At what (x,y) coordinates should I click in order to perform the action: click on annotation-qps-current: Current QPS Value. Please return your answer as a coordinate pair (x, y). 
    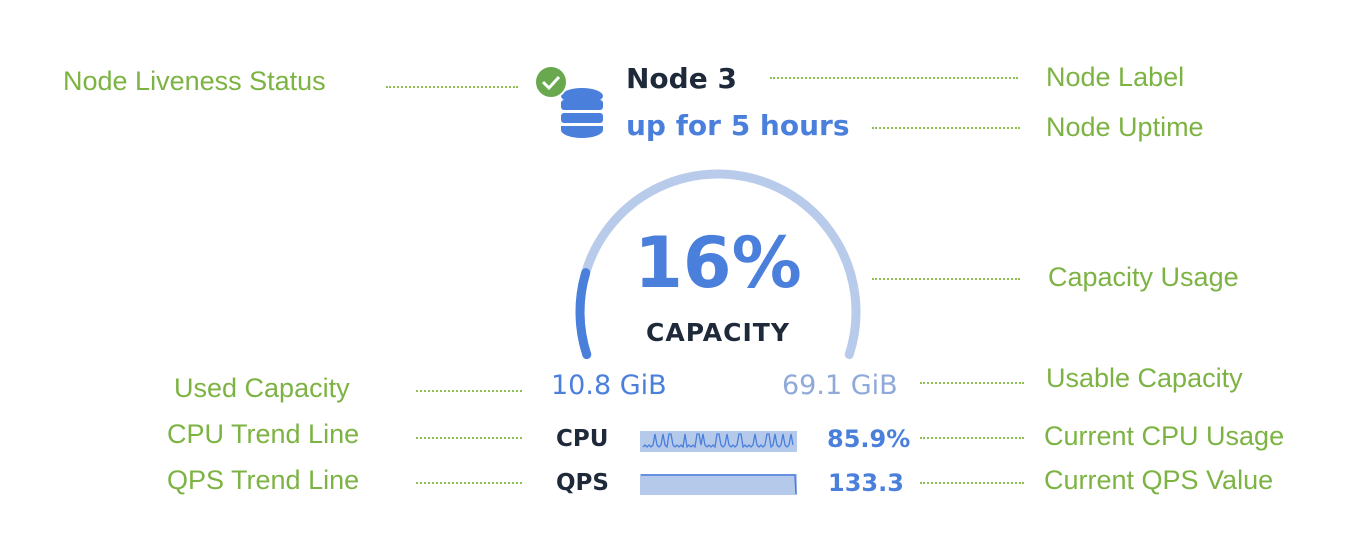
    Looking at the image, I should click on (1159, 480).